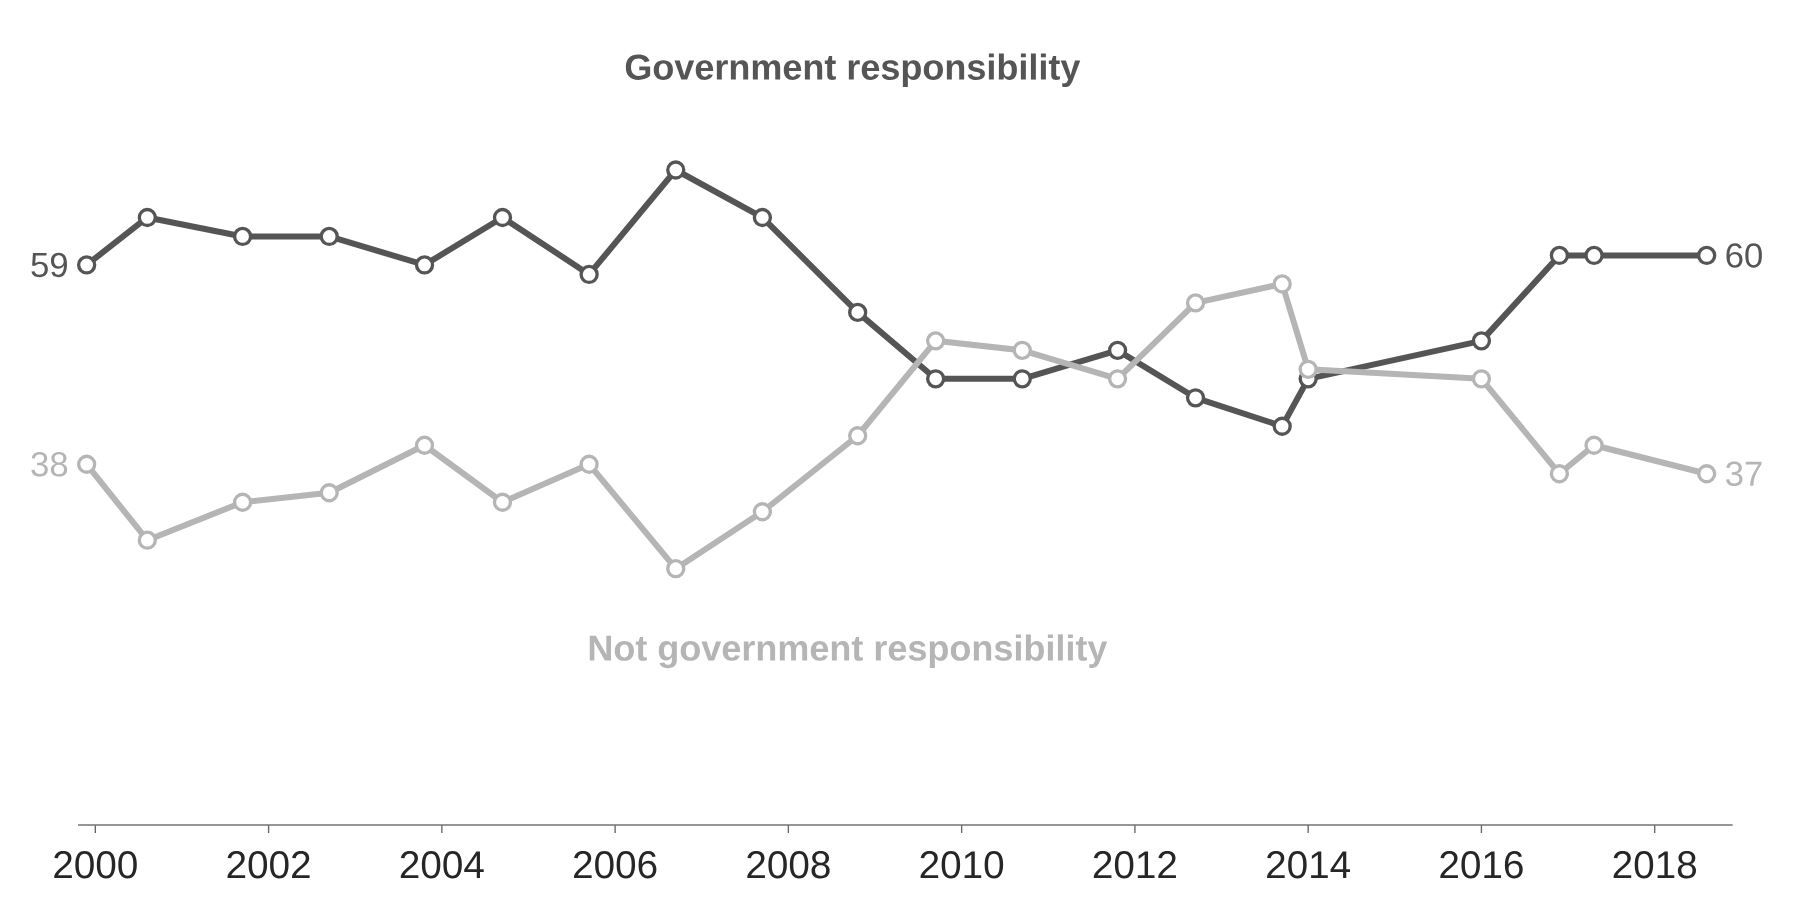  Describe the element at coordinates (615, 865) in the screenshot. I see `x-tick-label: 2006` at that location.